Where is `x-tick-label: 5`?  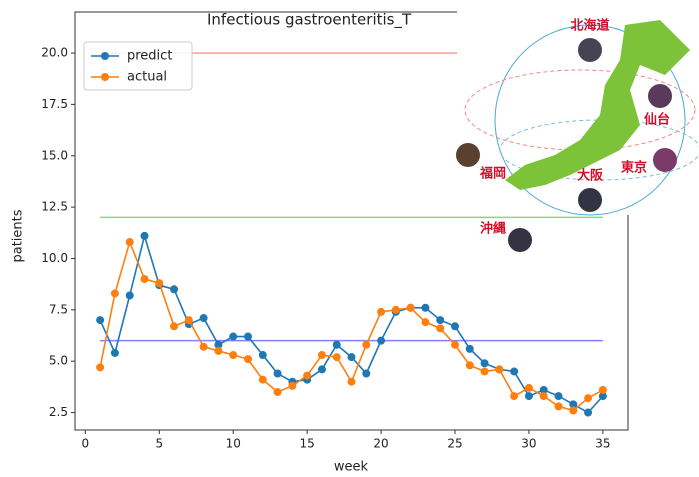 x-tick-label: 5 is located at coordinates (159, 444).